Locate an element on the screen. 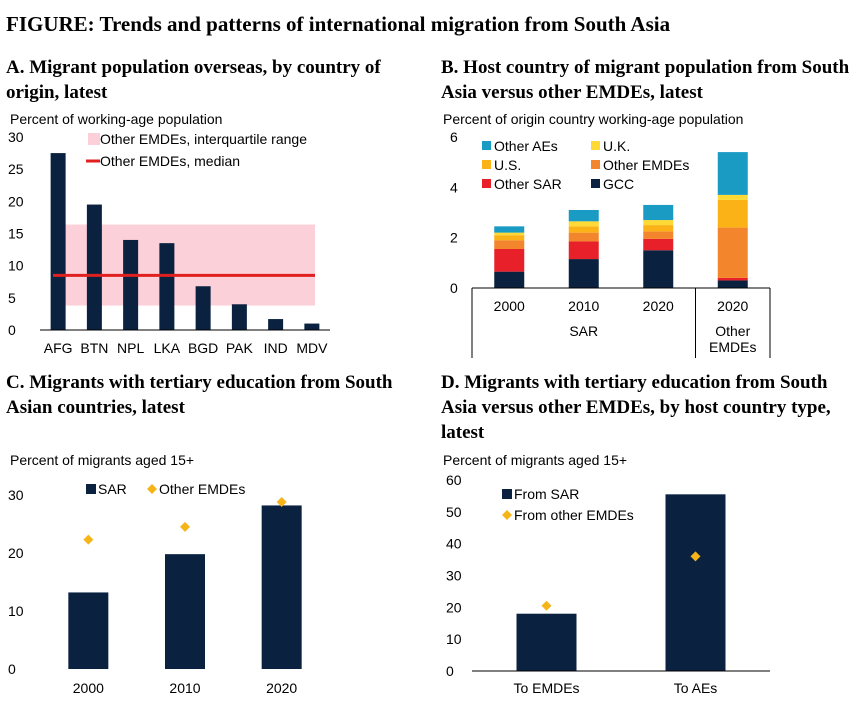 Image resolution: width=861 pixels, height=711 pixels. panel-c-ylabel: Percent of migrants aged 15+ is located at coordinates (102, 460).